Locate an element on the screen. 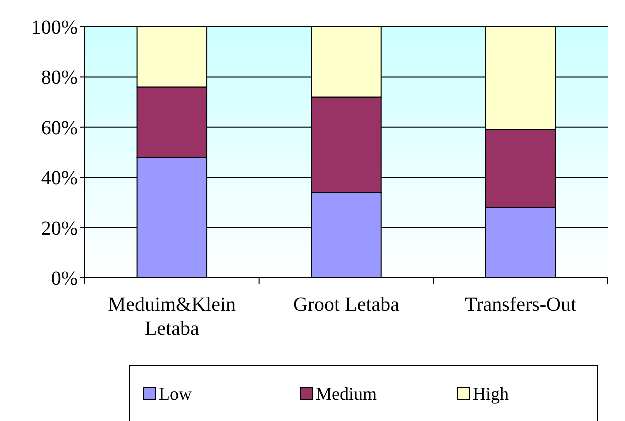  y-tick-label: 40% is located at coordinates (59, 179).